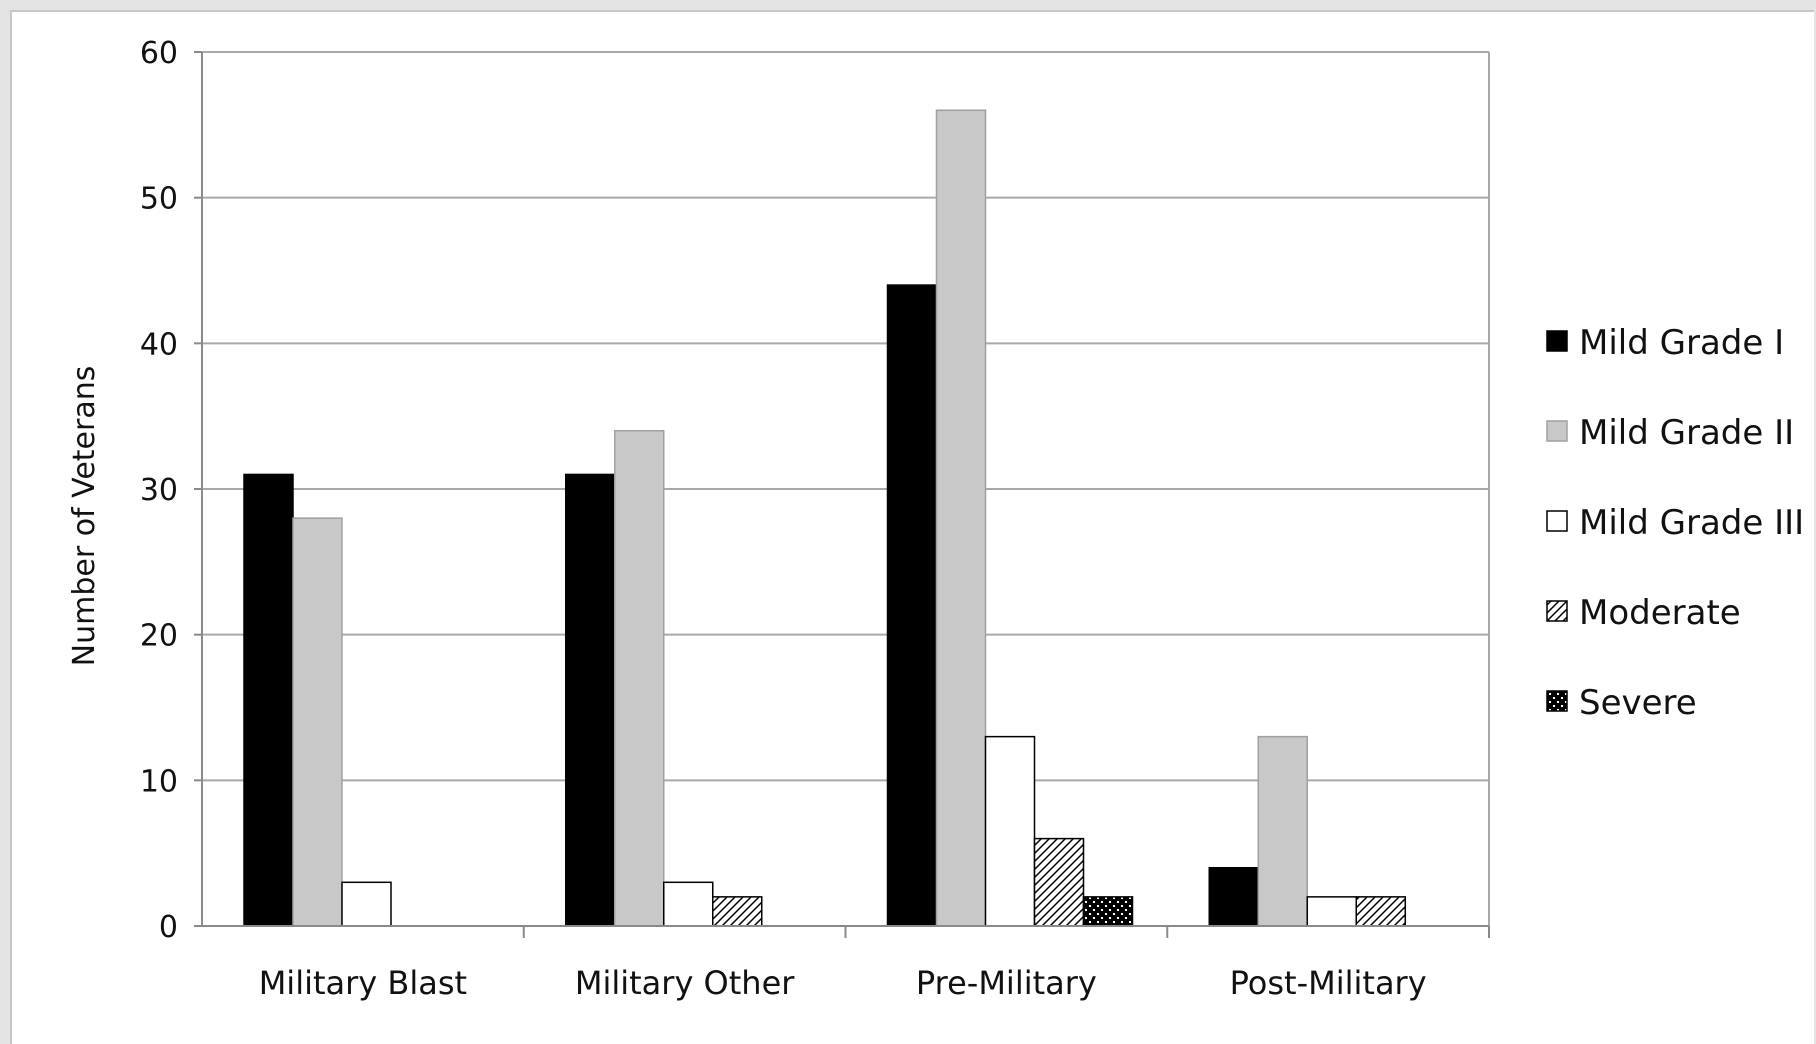 The height and width of the screenshot is (1044, 1816). I want to click on y-tick-label: 10, so click(159, 781).